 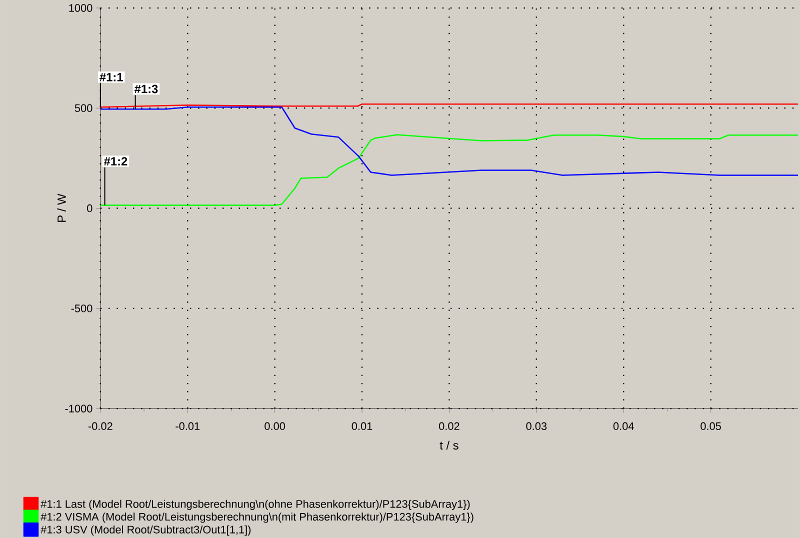 I want to click on annotation: #1:3, so click(x=146, y=89).